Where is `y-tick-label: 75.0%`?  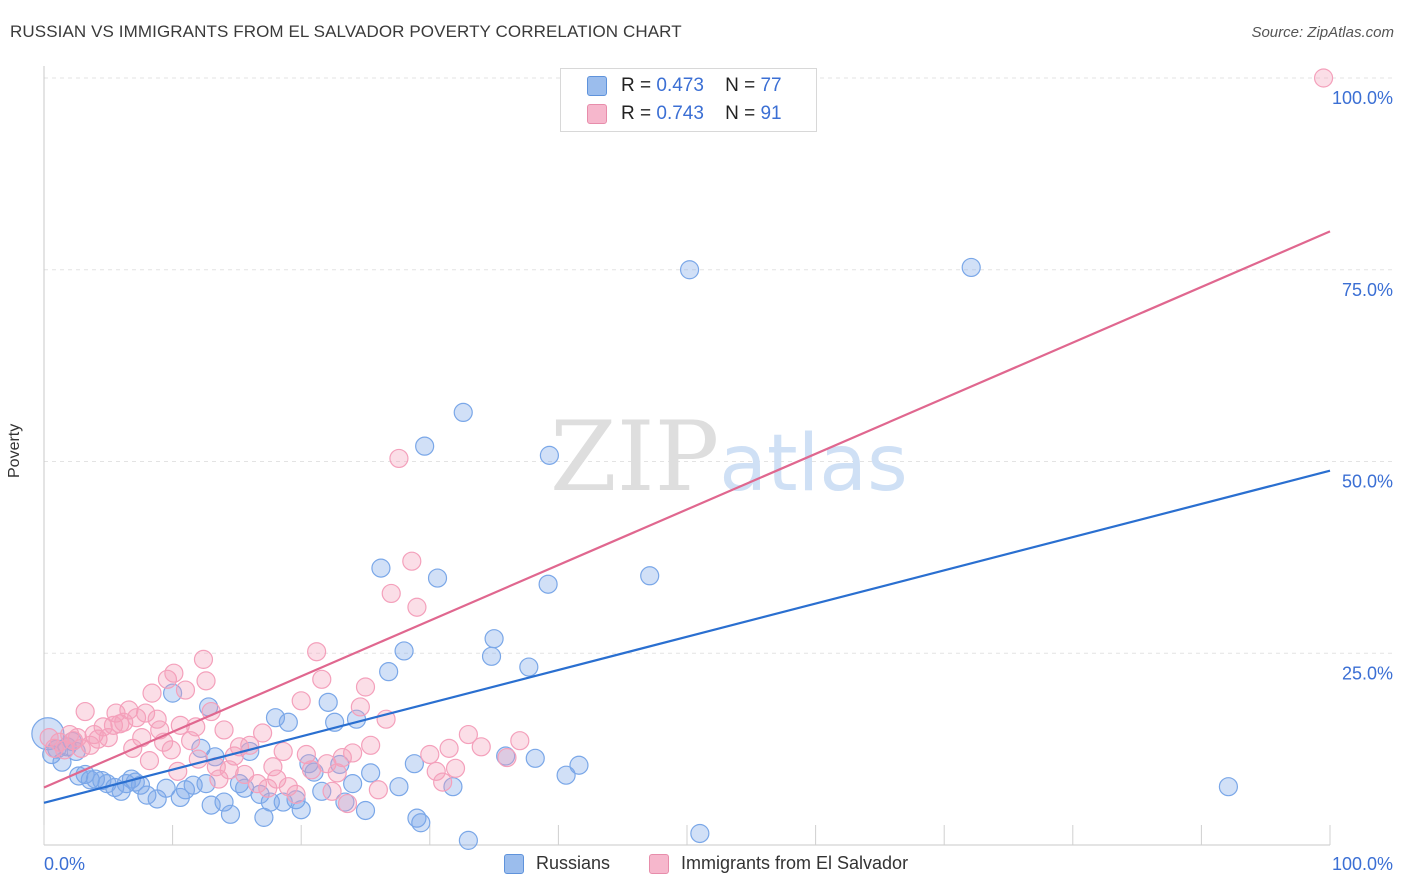 y-tick-label: 75.0% is located at coordinates (1367, 290).